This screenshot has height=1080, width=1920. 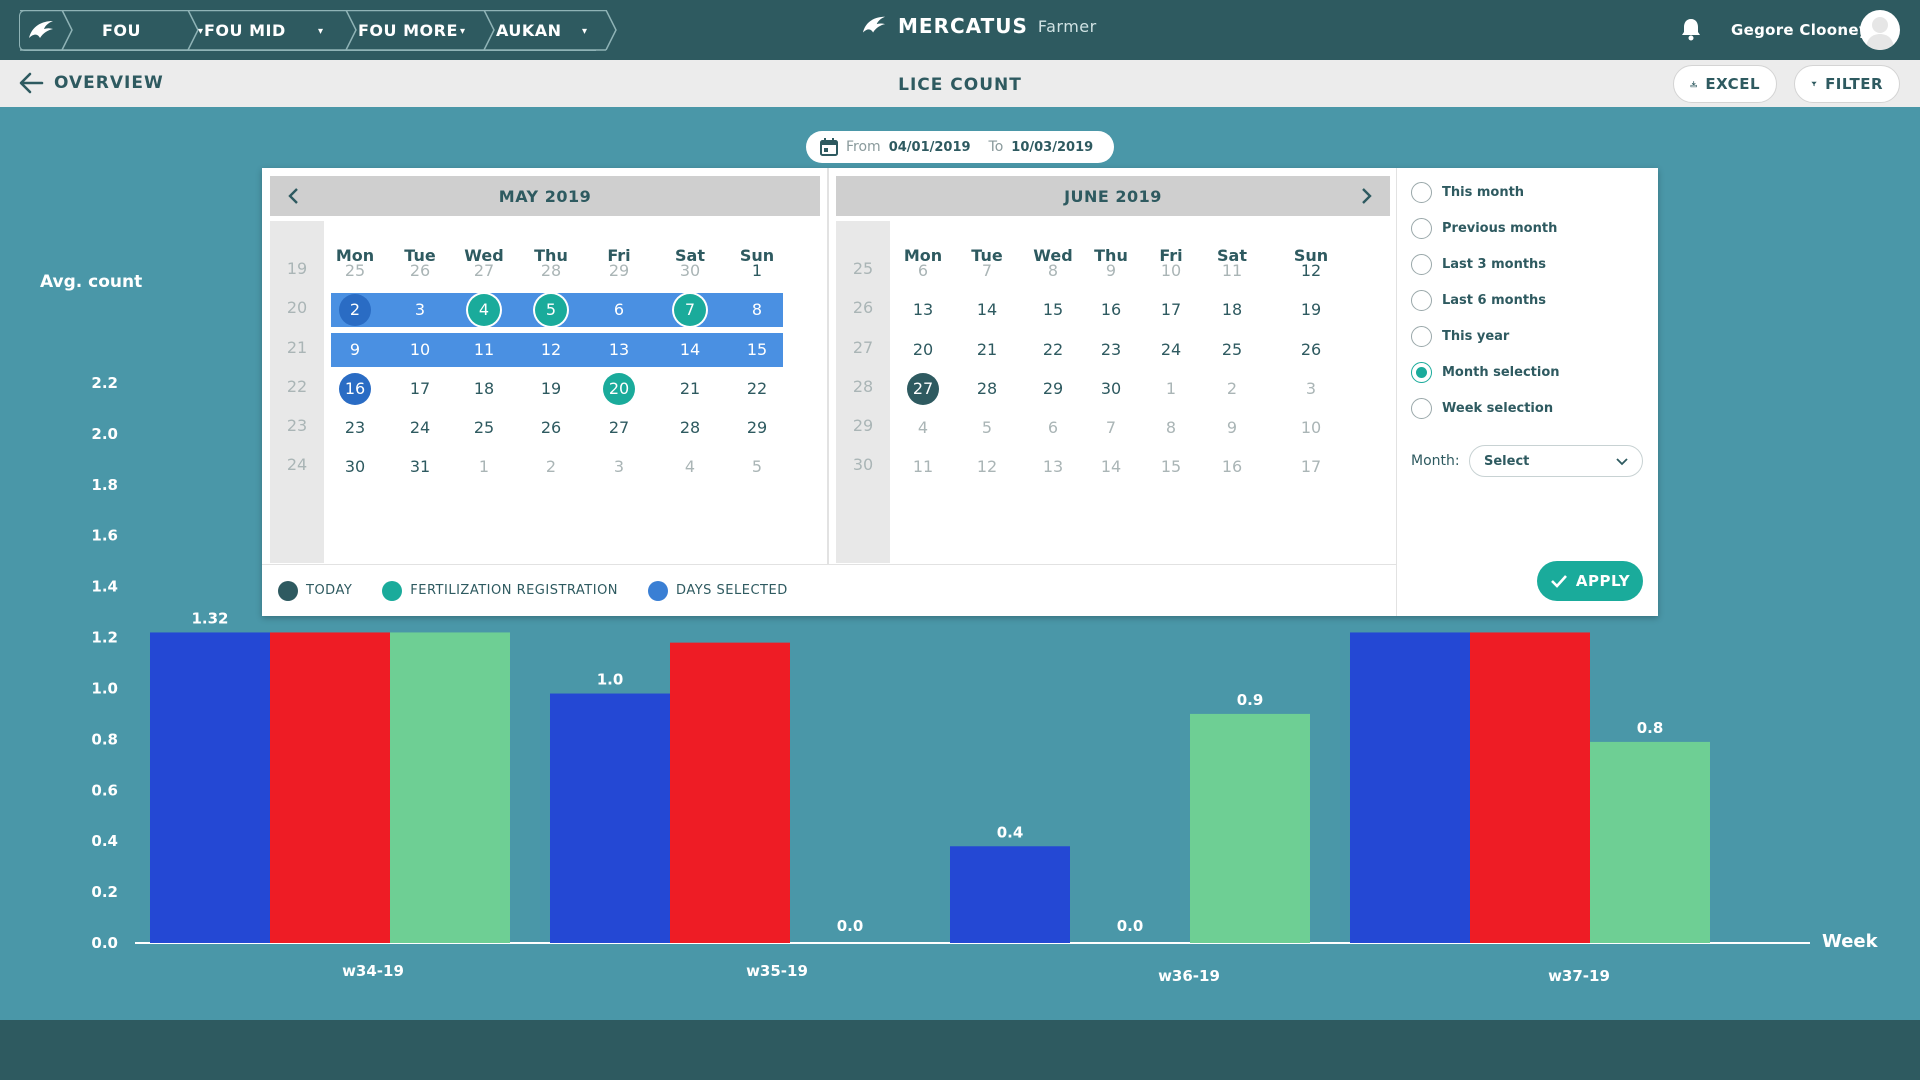 What do you see at coordinates (1880, 30) in the screenshot?
I see `avatar` at bounding box center [1880, 30].